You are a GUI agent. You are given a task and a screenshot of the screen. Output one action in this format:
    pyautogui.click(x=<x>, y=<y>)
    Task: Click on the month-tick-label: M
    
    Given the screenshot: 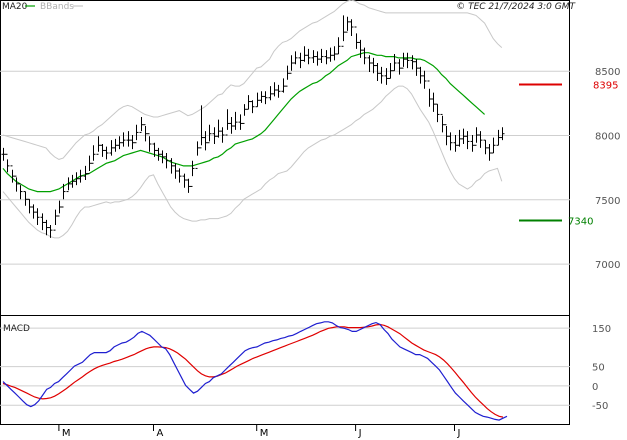 What is the action you would take?
    pyautogui.click(x=264, y=433)
    